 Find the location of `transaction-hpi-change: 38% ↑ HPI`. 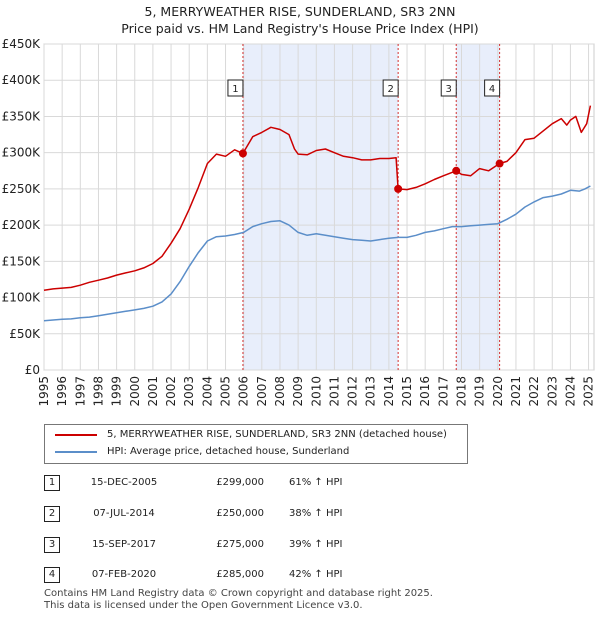

transaction-hpi-change: 38% ↑ HPI is located at coordinates (316, 513).